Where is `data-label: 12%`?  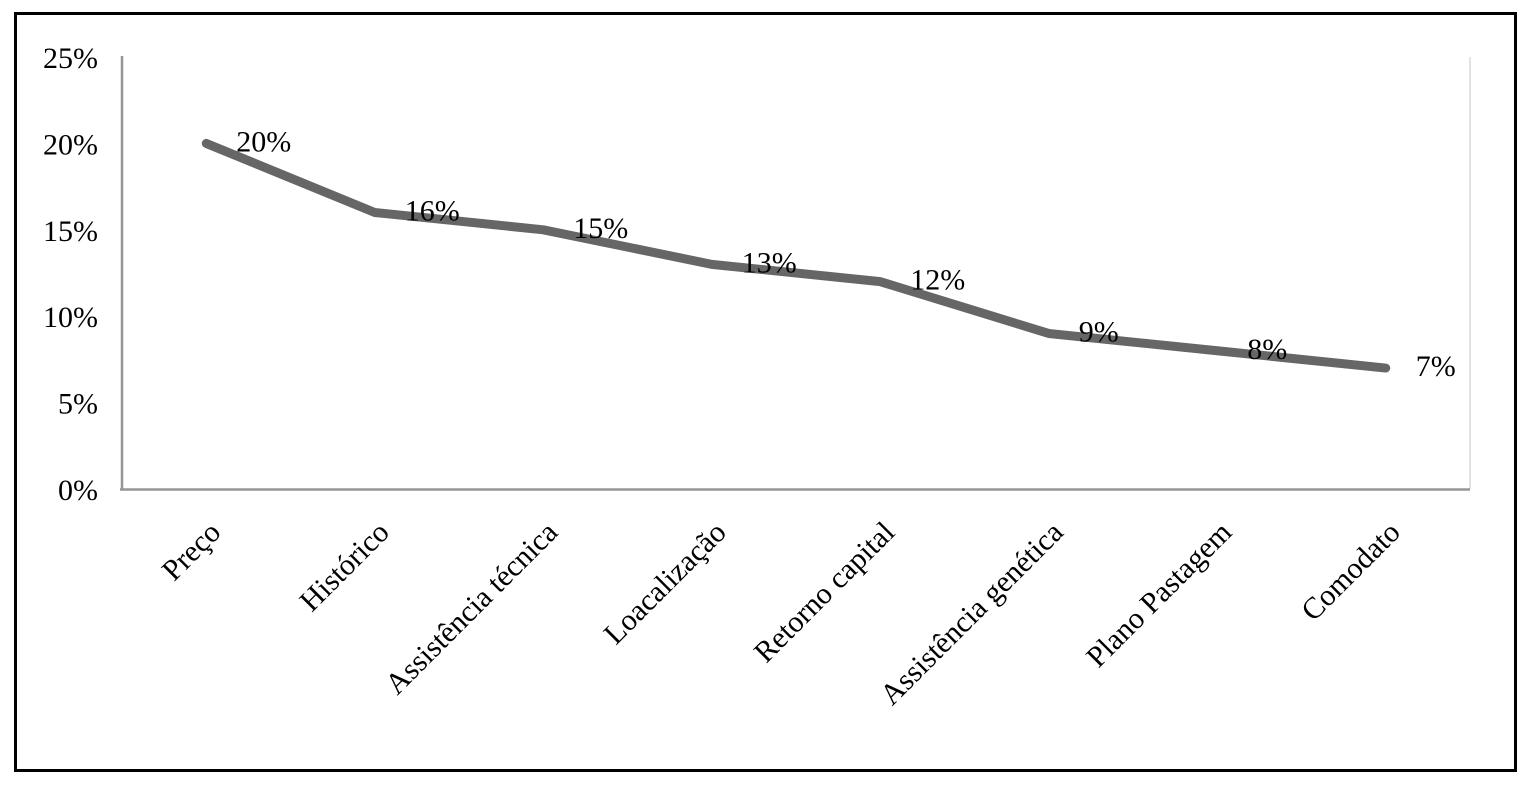
data-label: 12% is located at coordinates (937, 280).